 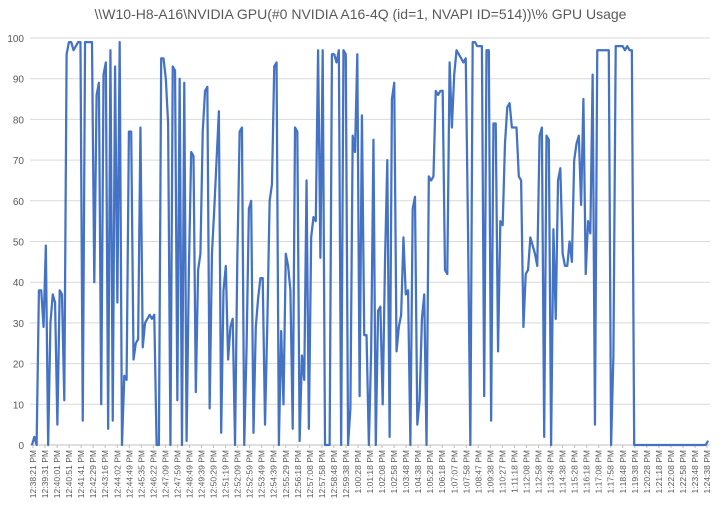 I want to click on x-tick-label: 12:47:59 PM, so click(x=177, y=474).